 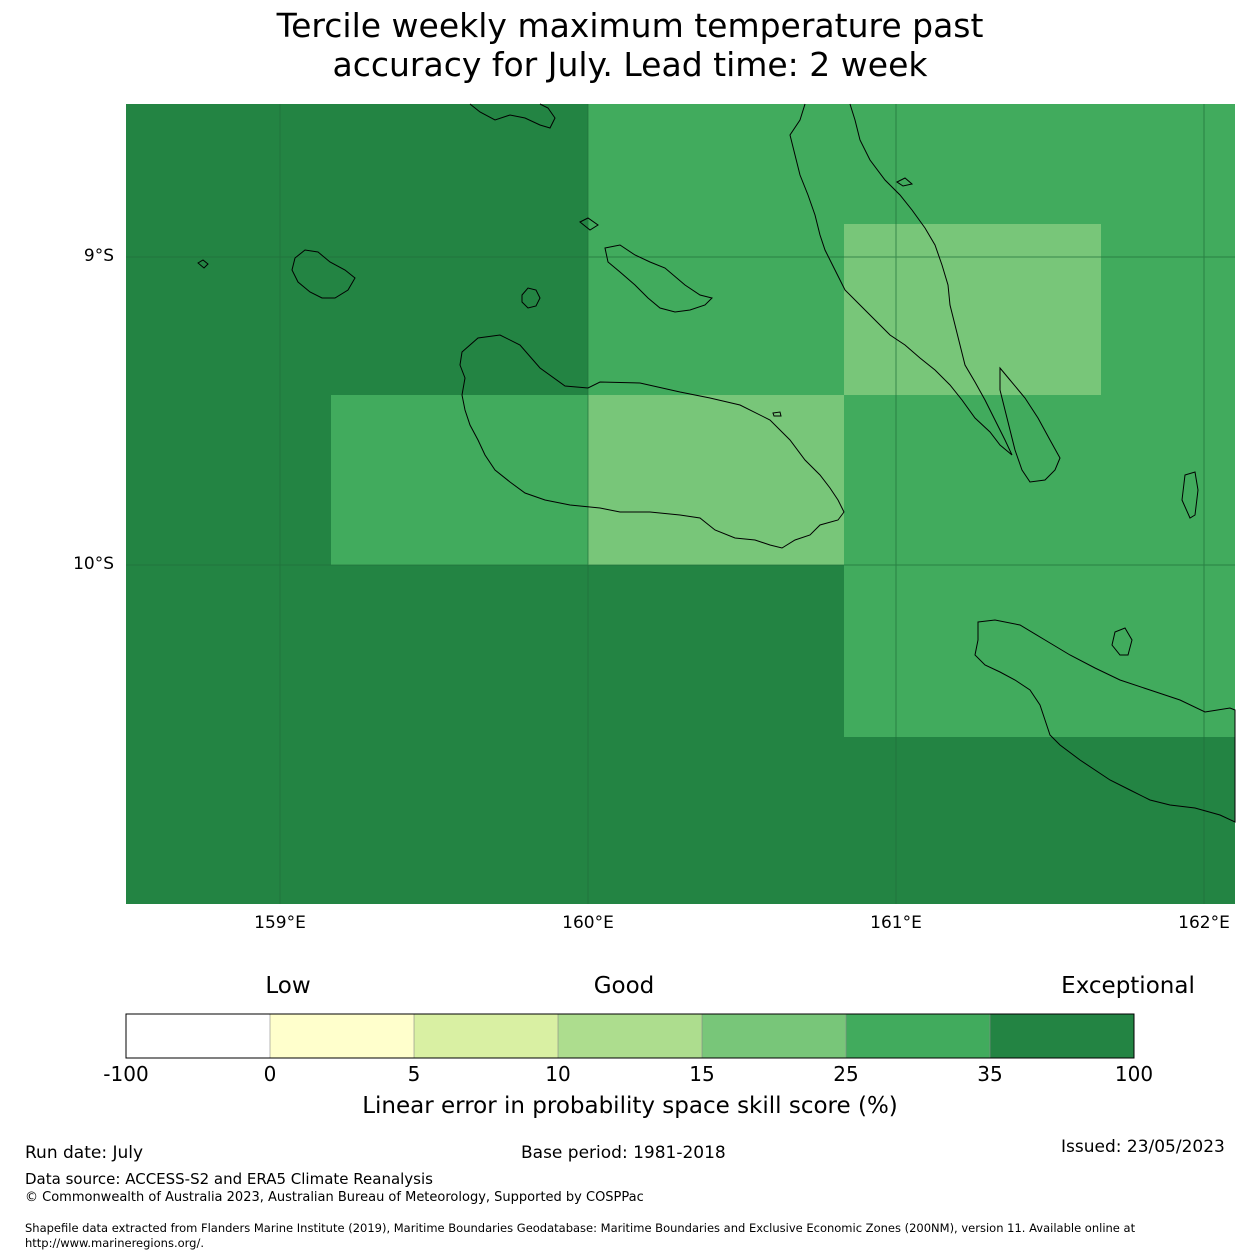 What do you see at coordinates (323, 274) in the screenshot?
I see `coast-russell-islands` at bounding box center [323, 274].